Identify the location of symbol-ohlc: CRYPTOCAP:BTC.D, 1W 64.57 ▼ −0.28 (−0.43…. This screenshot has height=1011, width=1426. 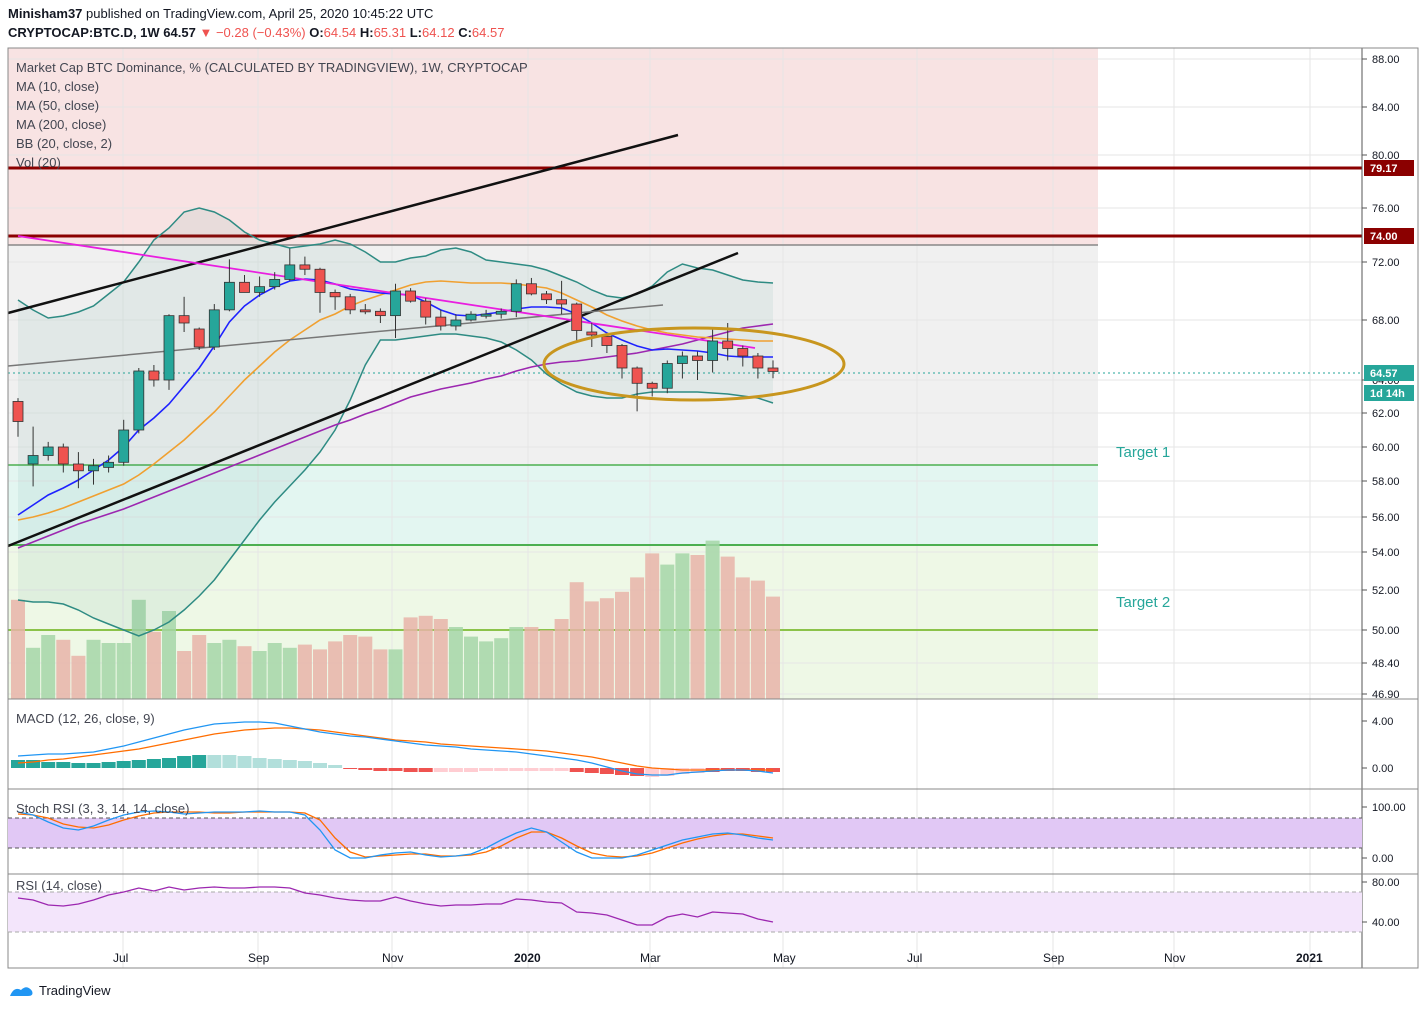
(256, 32).